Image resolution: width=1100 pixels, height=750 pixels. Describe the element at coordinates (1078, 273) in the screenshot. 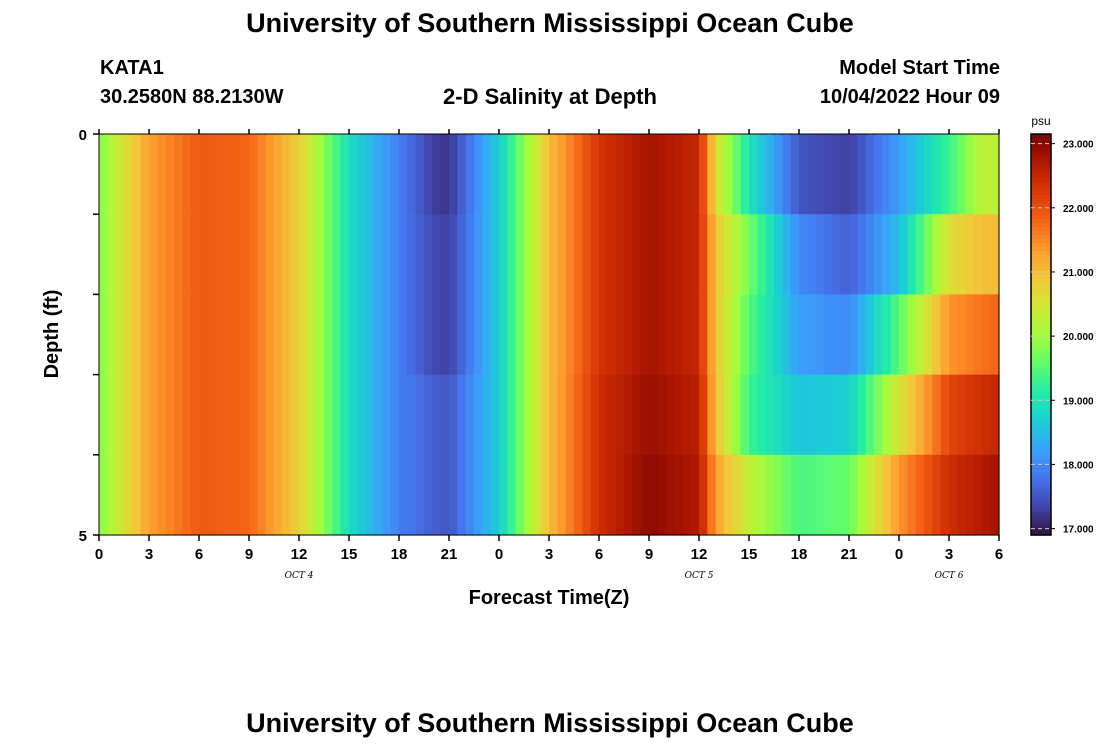

I see `colorbar-tick-label: 21.000` at that location.